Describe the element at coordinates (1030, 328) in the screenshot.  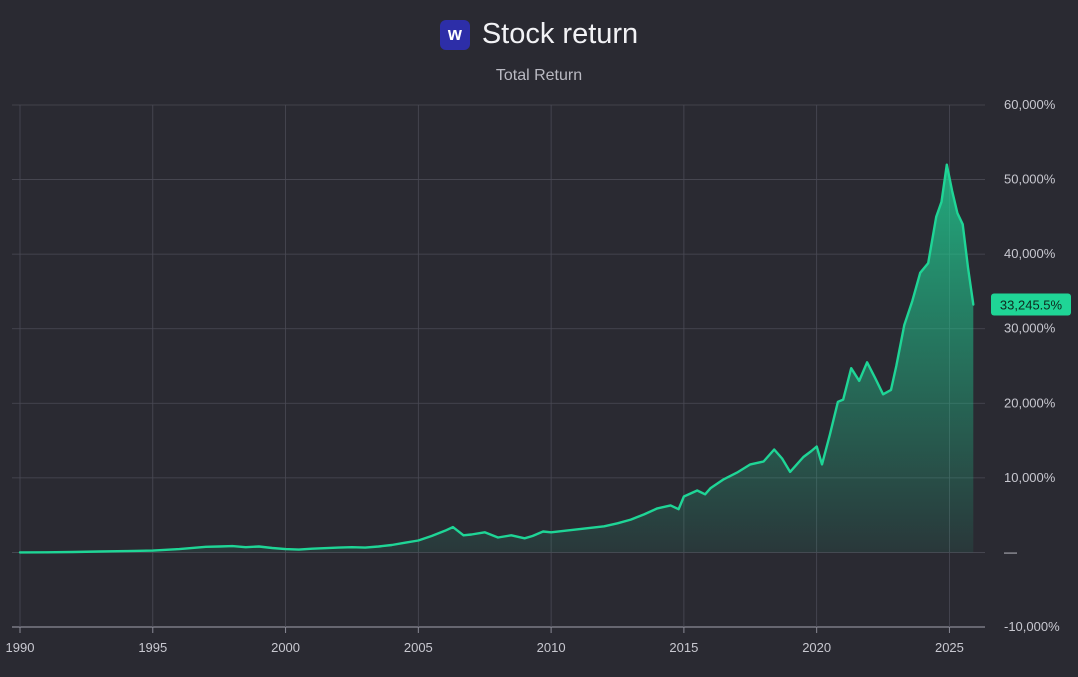
I see `y-tick-label: 30,000%` at that location.